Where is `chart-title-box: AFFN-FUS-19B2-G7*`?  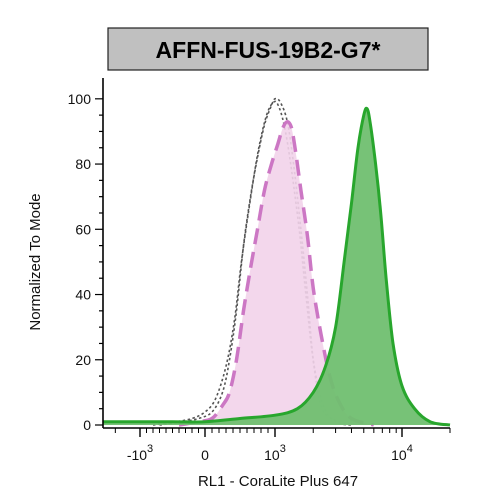 chart-title-box: AFFN-FUS-19B2-G7* is located at coordinates (268, 49).